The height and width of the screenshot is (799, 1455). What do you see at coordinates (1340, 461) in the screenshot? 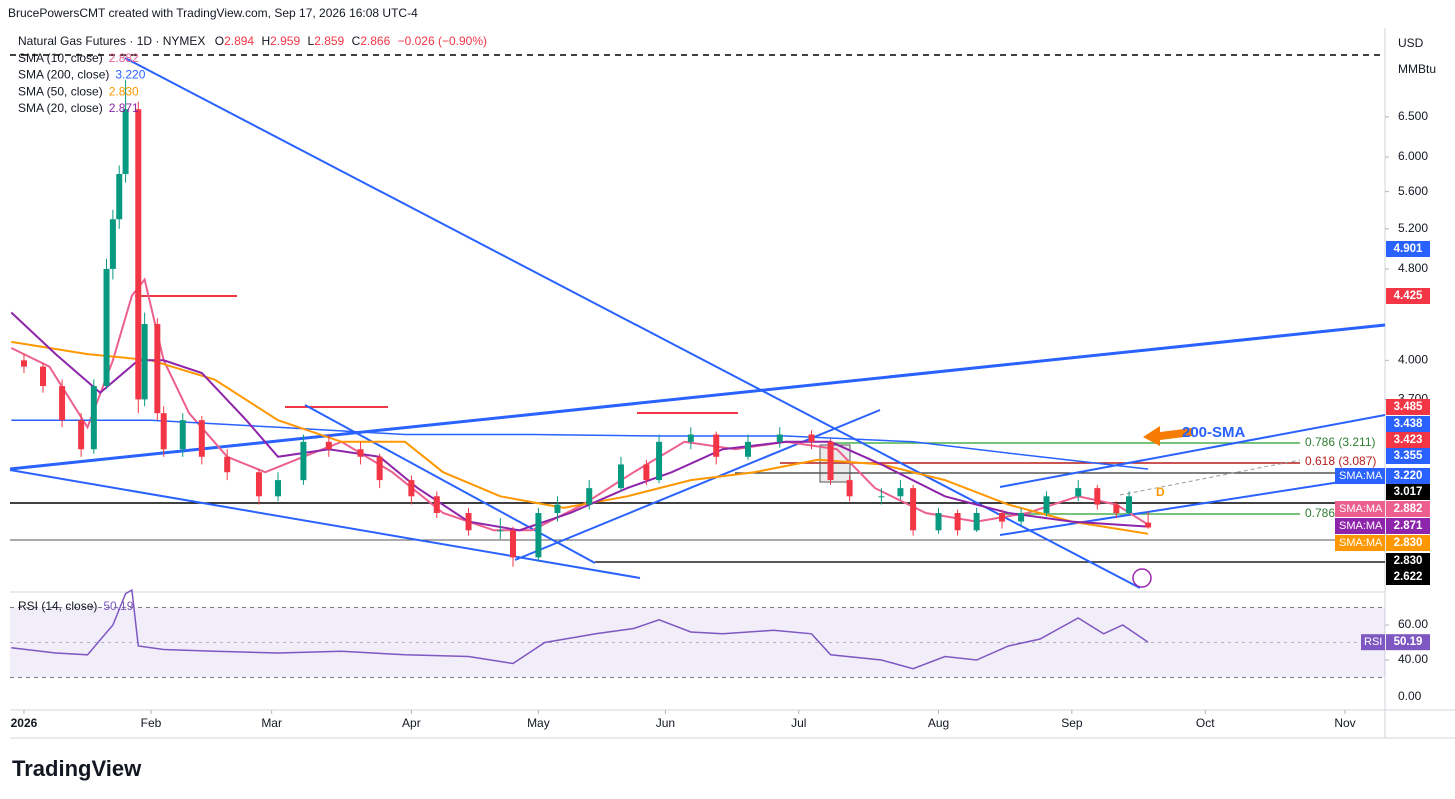
I see `fib-label: 0.618 (3.087)` at bounding box center [1340, 461].